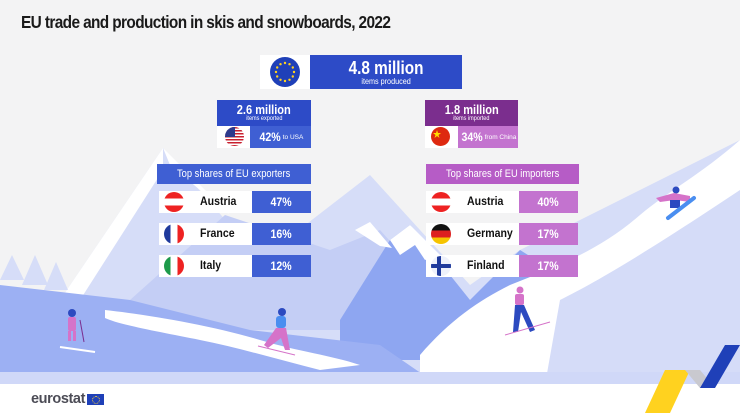  What do you see at coordinates (485, 201) in the screenshot?
I see `importer-country: Austria` at bounding box center [485, 201].